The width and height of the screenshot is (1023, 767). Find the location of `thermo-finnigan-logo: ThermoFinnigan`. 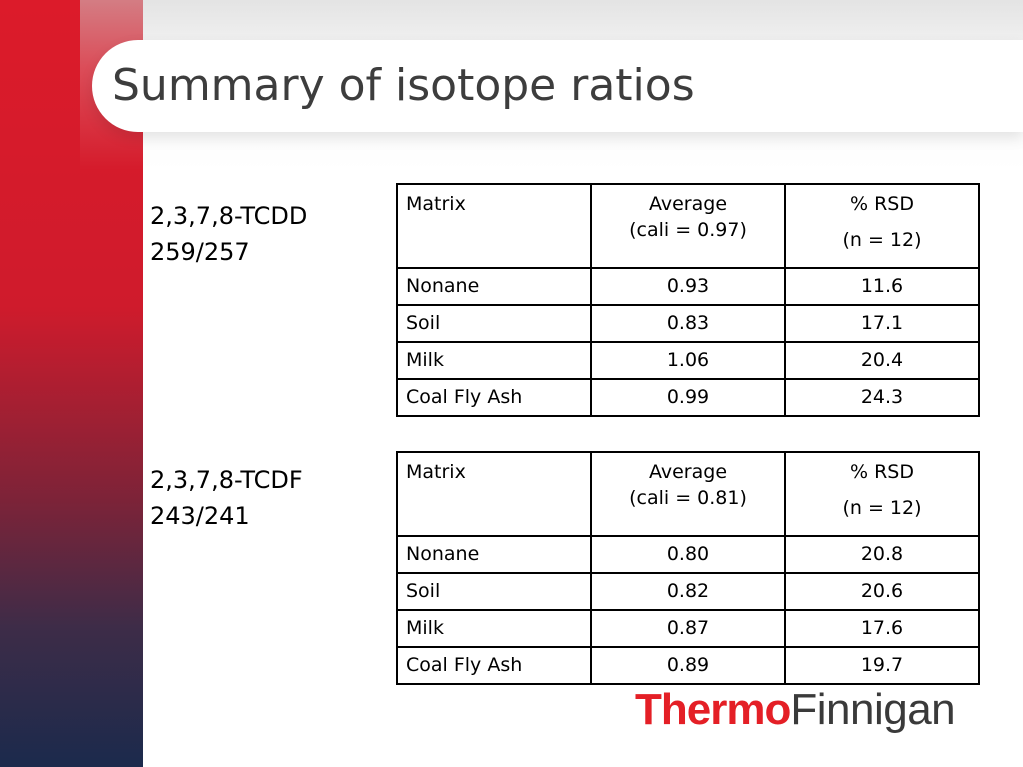

thermo-finnigan-logo: ThermoFinnigan is located at coordinates (795, 714).